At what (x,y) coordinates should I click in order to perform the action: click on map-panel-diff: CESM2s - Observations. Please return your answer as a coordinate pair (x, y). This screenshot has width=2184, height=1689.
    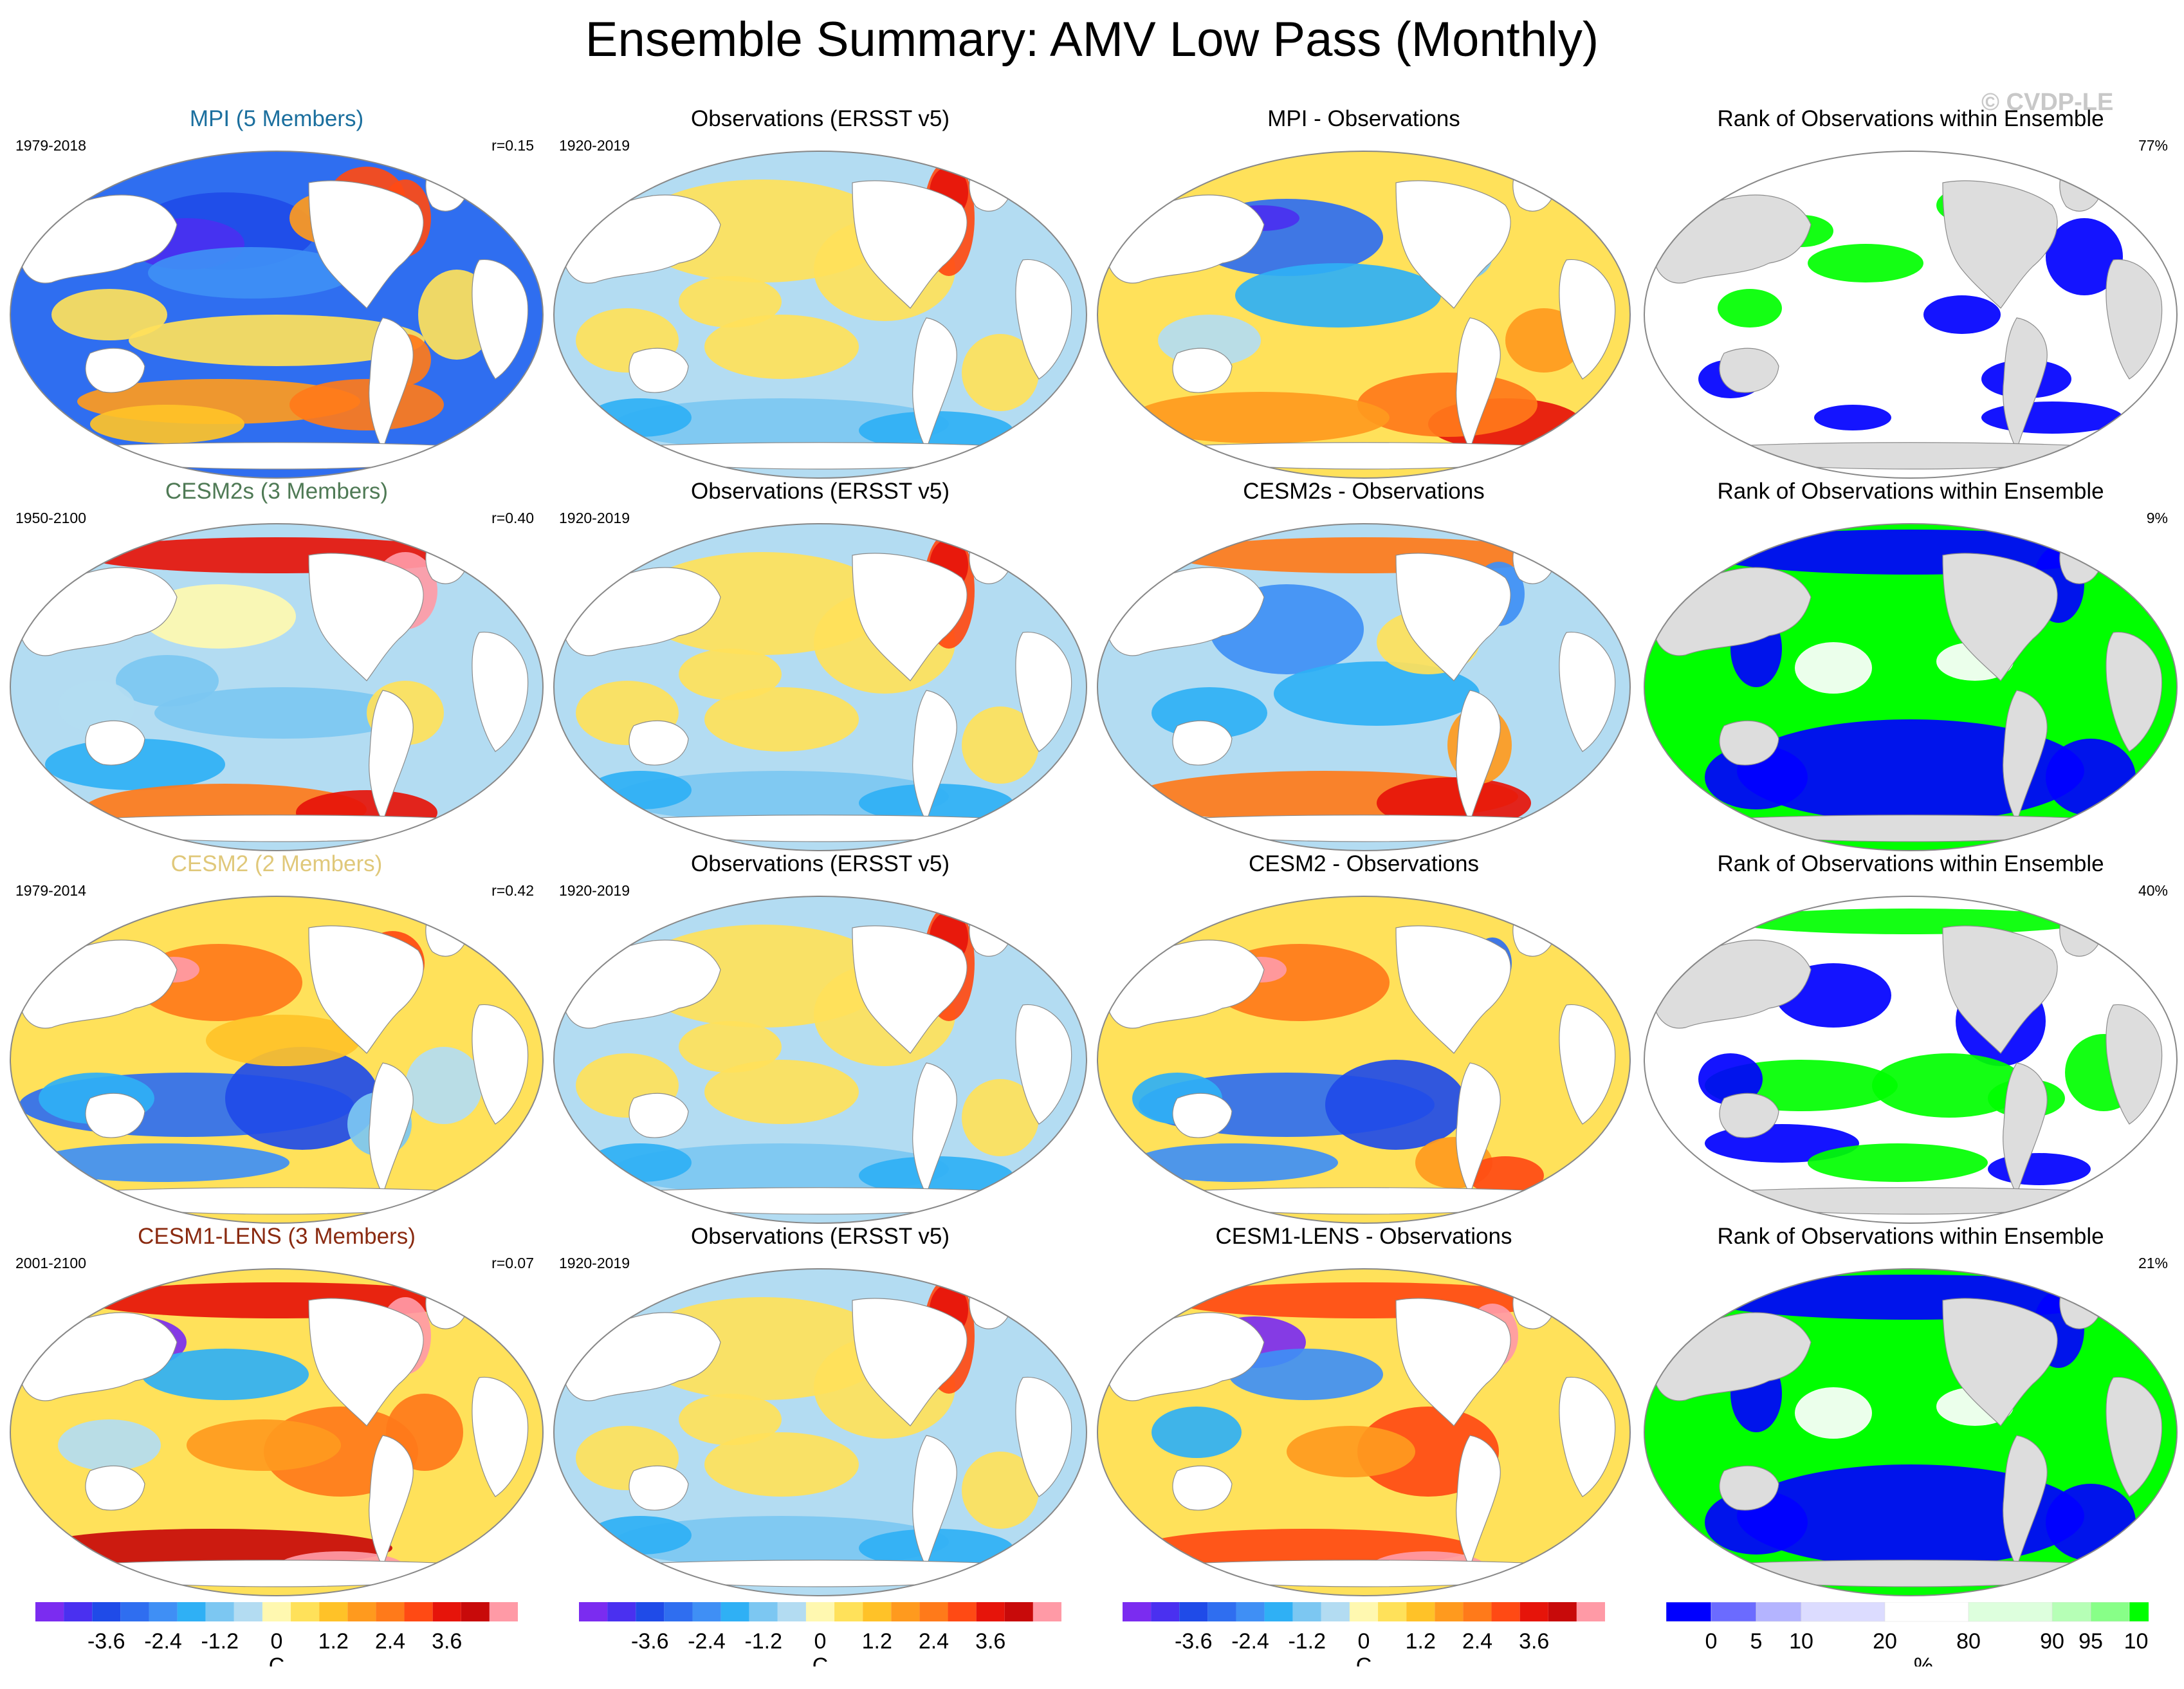
    Looking at the image, I should click on (1364, 672).